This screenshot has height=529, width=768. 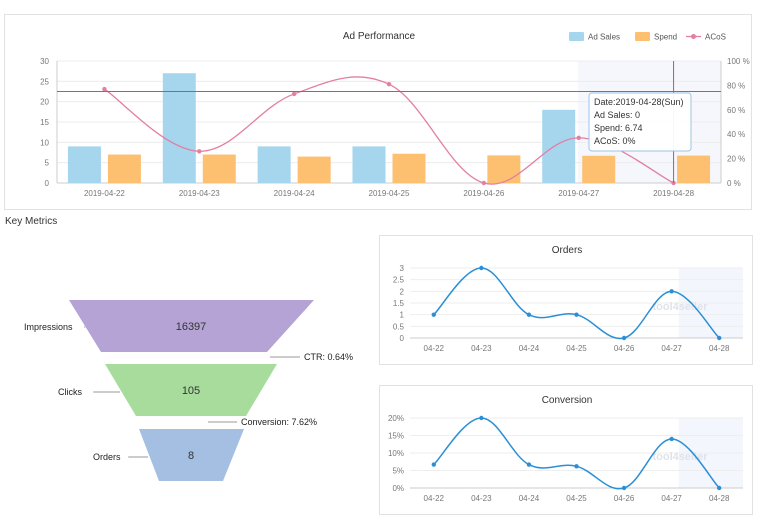 I want to click on x-tick: 2019-04-23, so click(x=199, y=193).